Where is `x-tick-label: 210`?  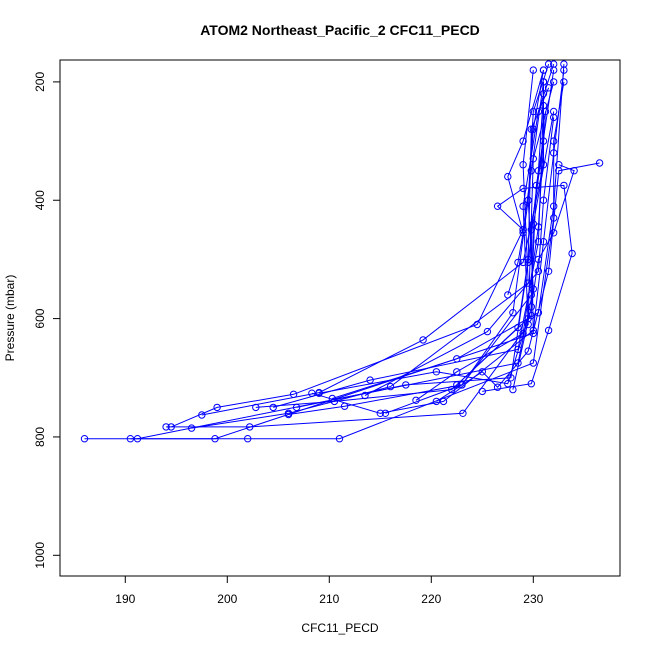
x-tick-label: 210 is located at coordinates (329, 599).